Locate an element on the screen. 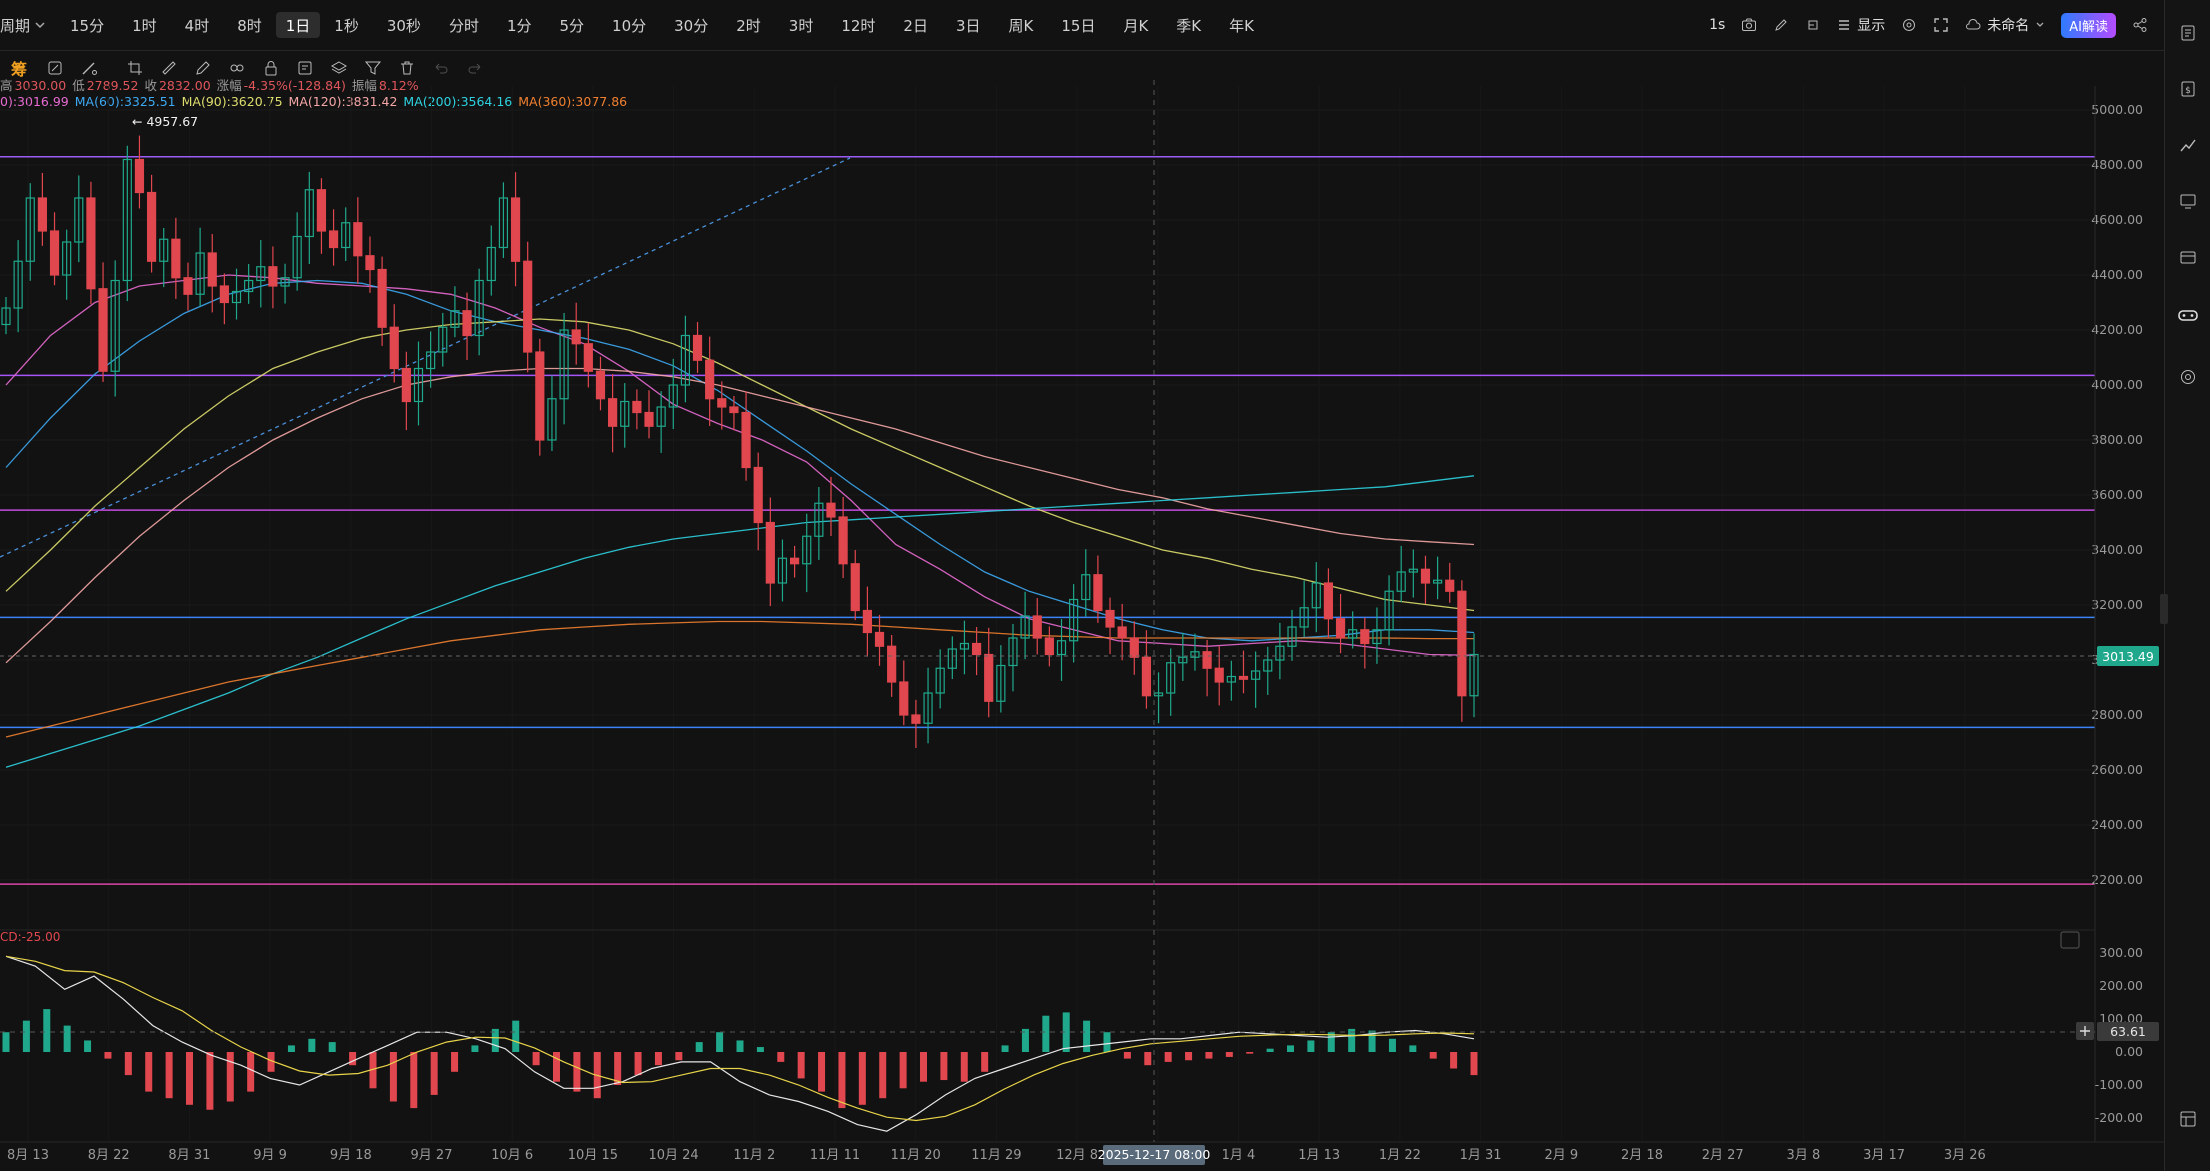 The height and width of the screenshot is (1171, 2210). replay-icon is located at coordinates (1813, 25).